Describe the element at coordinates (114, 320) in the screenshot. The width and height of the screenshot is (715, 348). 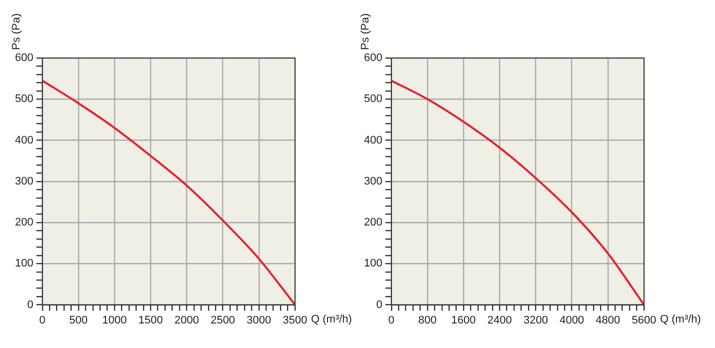
I see `x-tick-label: 1000` at that location.